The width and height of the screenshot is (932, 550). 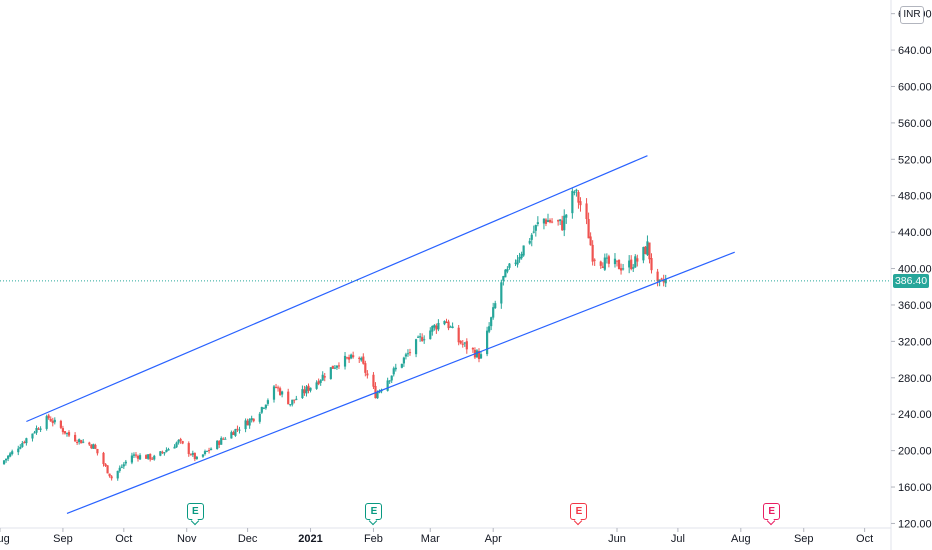 I want to click on x-tick-label: Apr, so click(x=493, y=539).